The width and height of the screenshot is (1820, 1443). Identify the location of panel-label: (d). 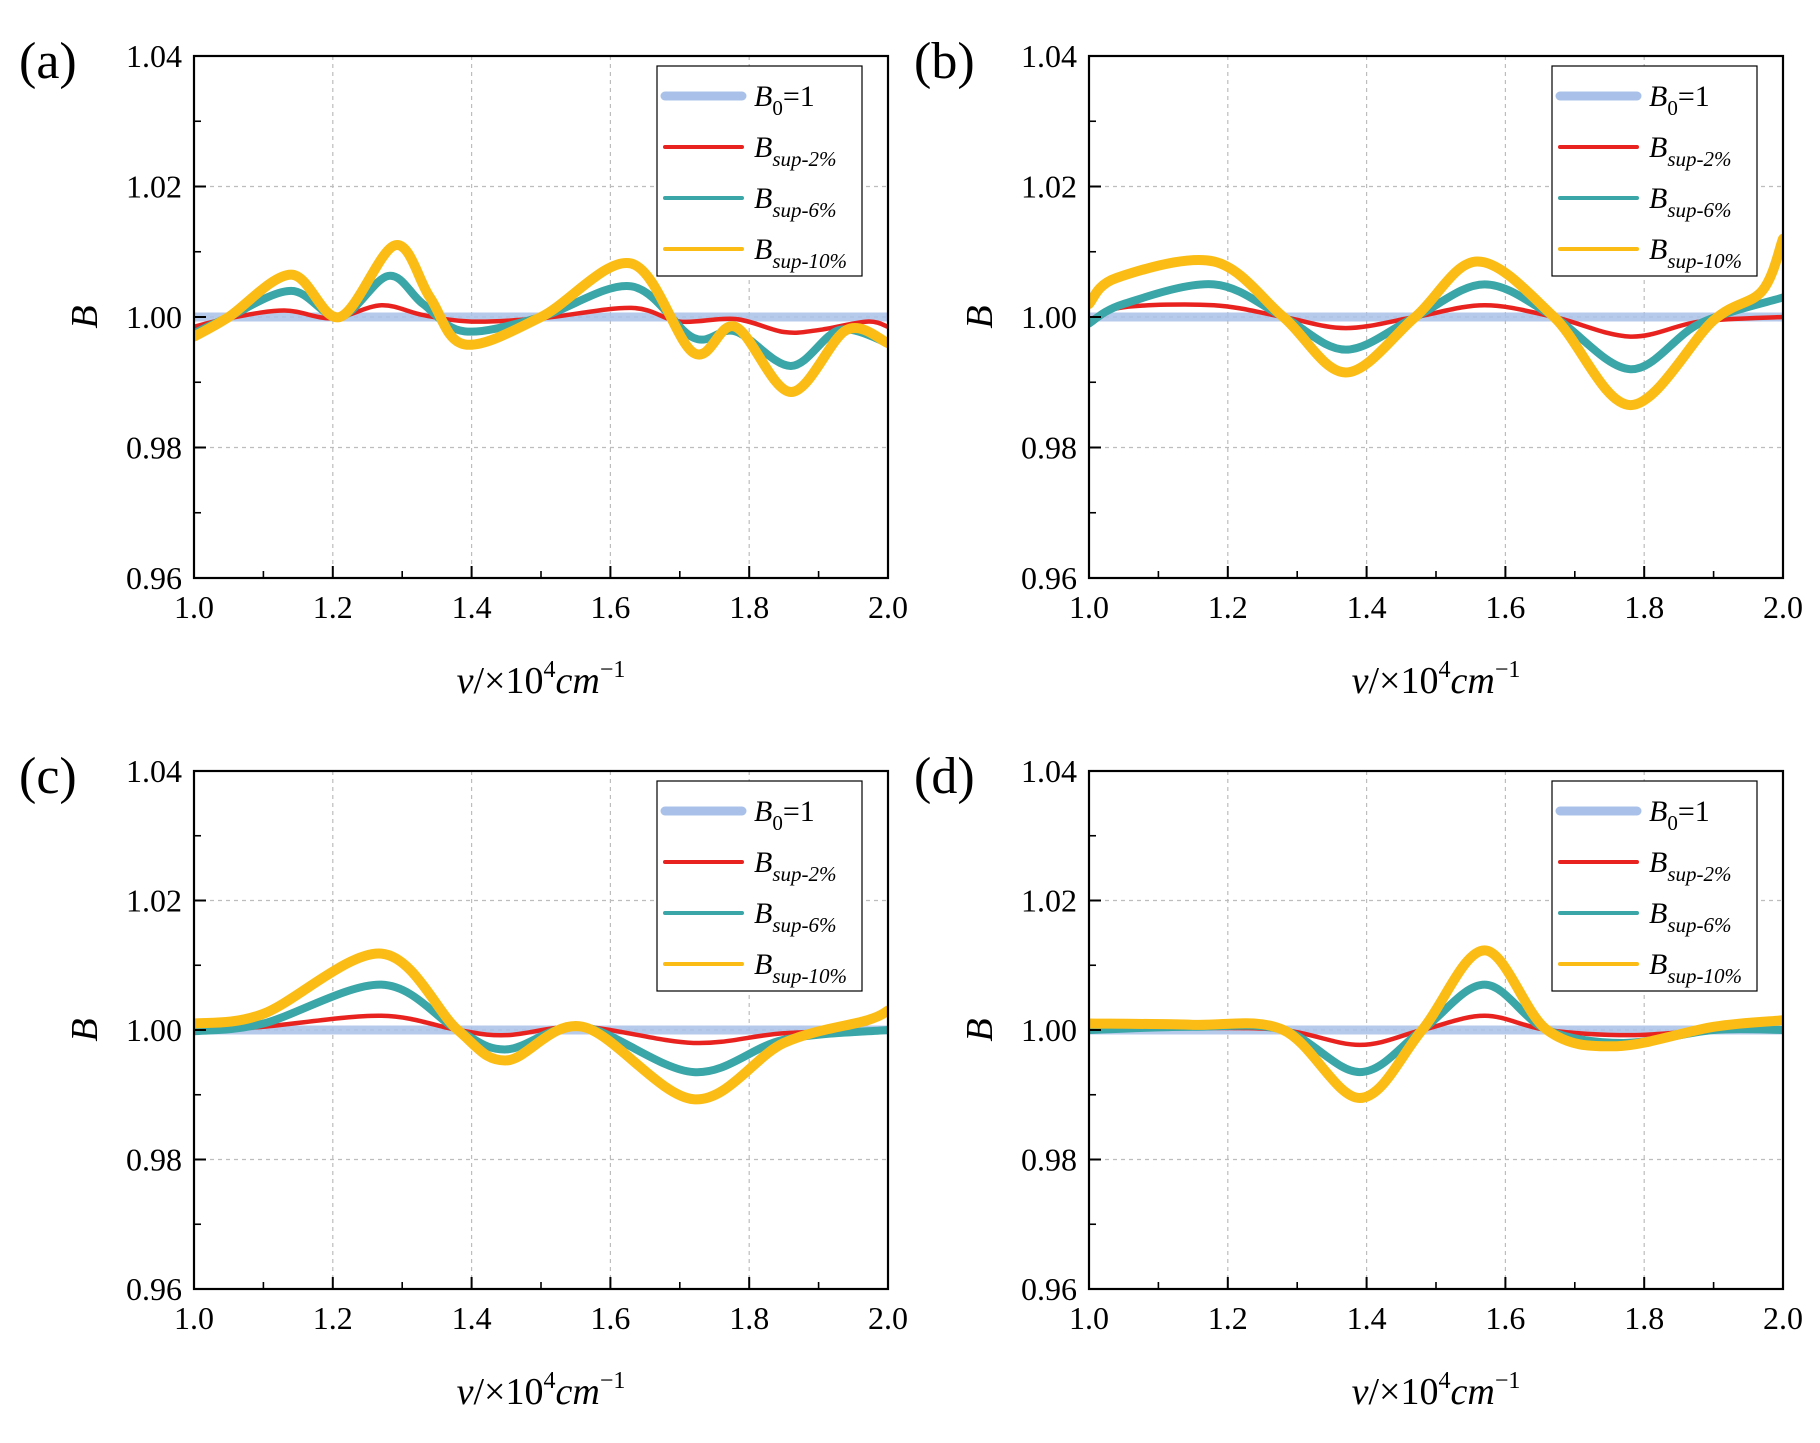
(944, 776).